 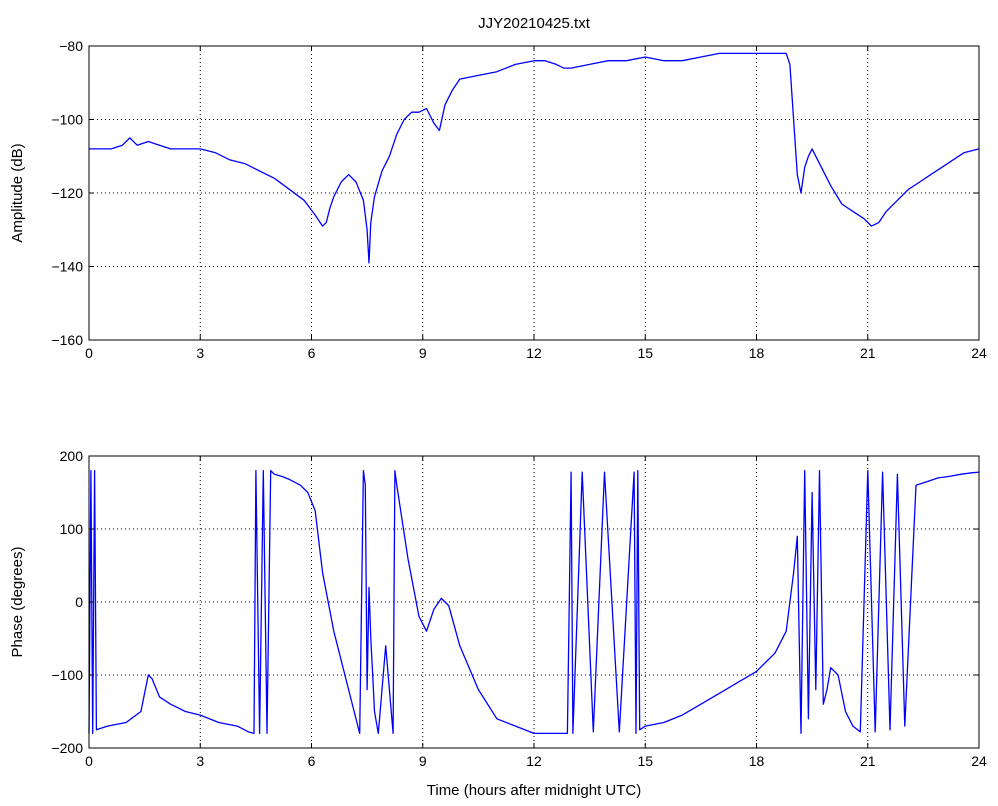 I want to click on phase-y-tick-label: −100, so click(x=67, y=675).